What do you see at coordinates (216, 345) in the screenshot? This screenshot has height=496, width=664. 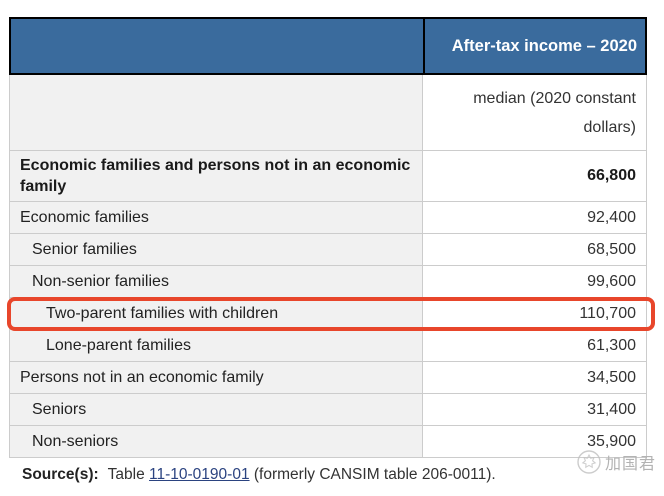 I see `row-label: Lone-parent families` at bounding box center [216, 345].